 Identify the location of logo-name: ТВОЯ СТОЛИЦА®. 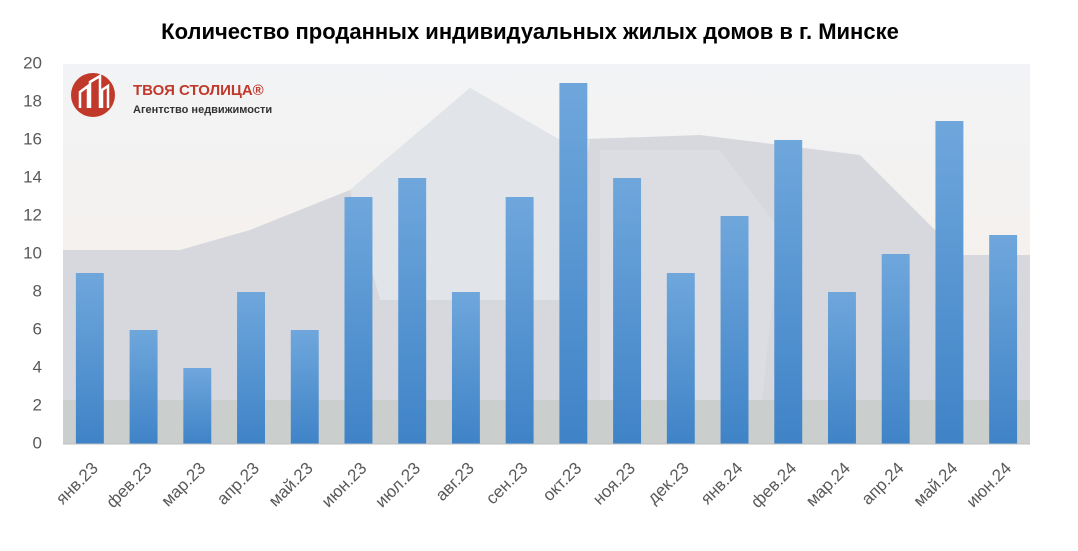
(198, 90).